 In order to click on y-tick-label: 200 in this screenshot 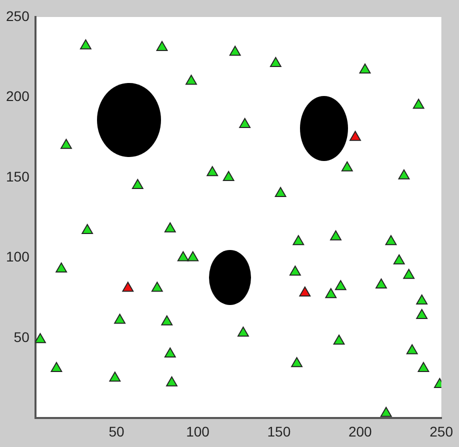, I will do `click(18, 96)`.